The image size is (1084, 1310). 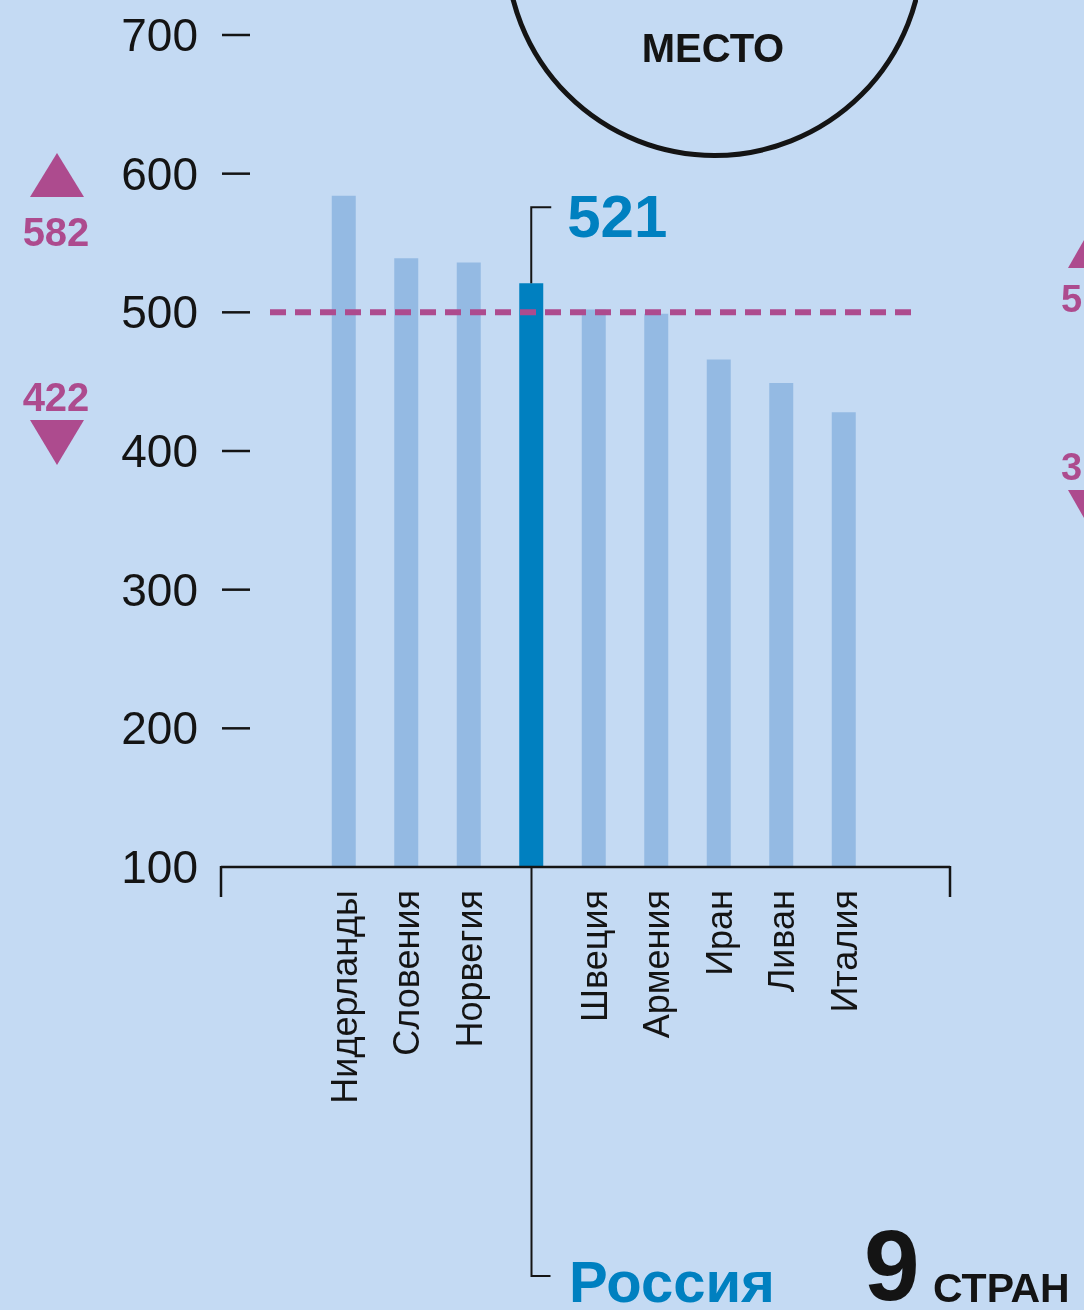 I want to click on text: 9, so click(x=892, y=1259).